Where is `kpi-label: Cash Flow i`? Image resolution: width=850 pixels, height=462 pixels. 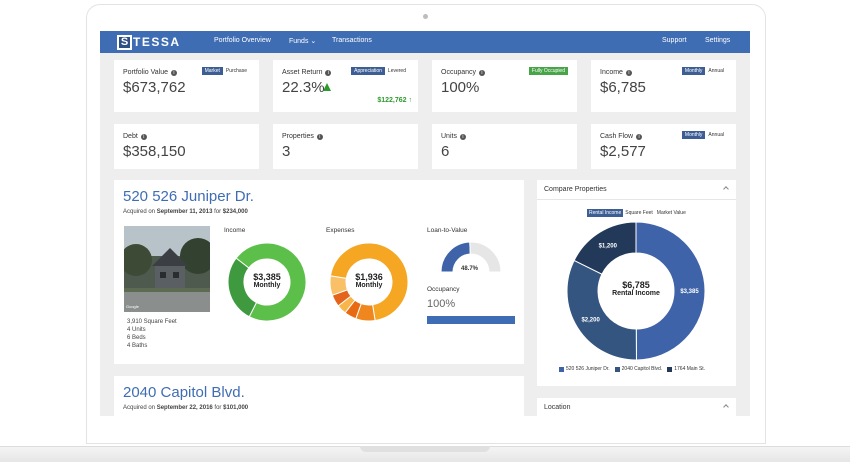
kpi-label: Cash Flow i is located at coordinates (621, 136).